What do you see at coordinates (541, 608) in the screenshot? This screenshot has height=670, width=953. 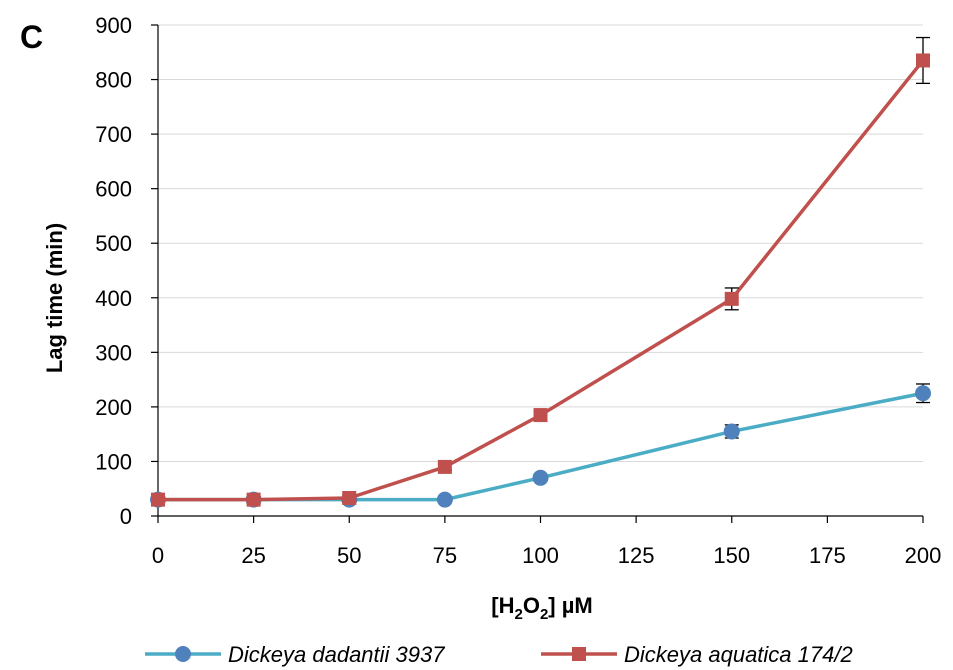 I see `x-axis-label: [H2O2] µM` at bounding box center [541, 608].